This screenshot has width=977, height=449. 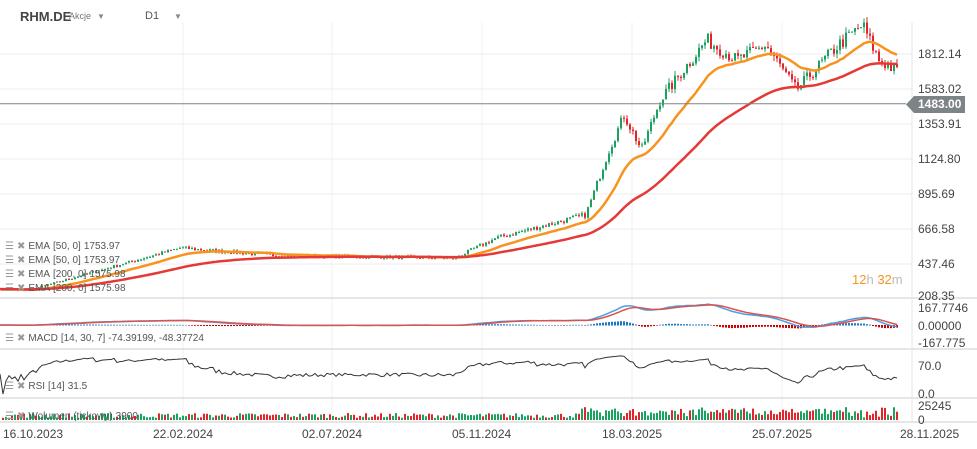 What do you see at coordinates (152, 16) in the screenshot?
I see `timeframe-select: D1` at bounding box center [152, 16].